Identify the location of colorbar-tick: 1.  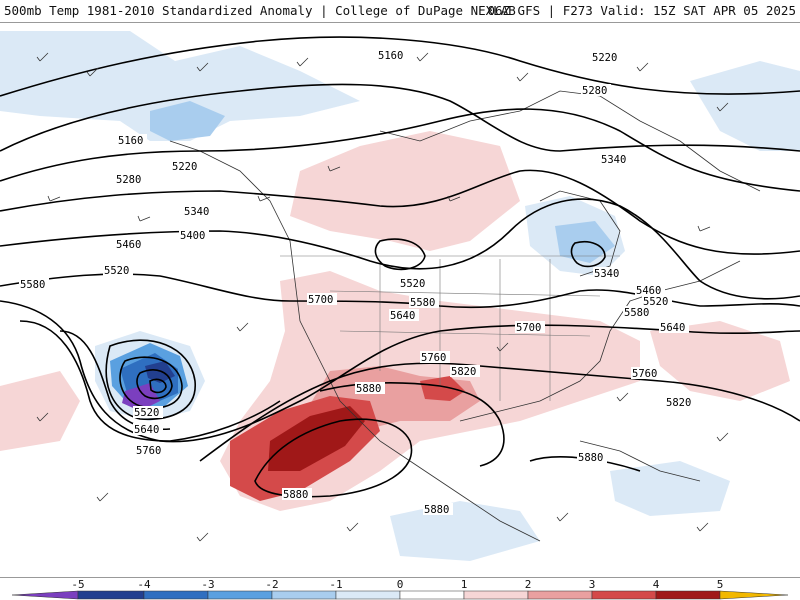
(464, 584).